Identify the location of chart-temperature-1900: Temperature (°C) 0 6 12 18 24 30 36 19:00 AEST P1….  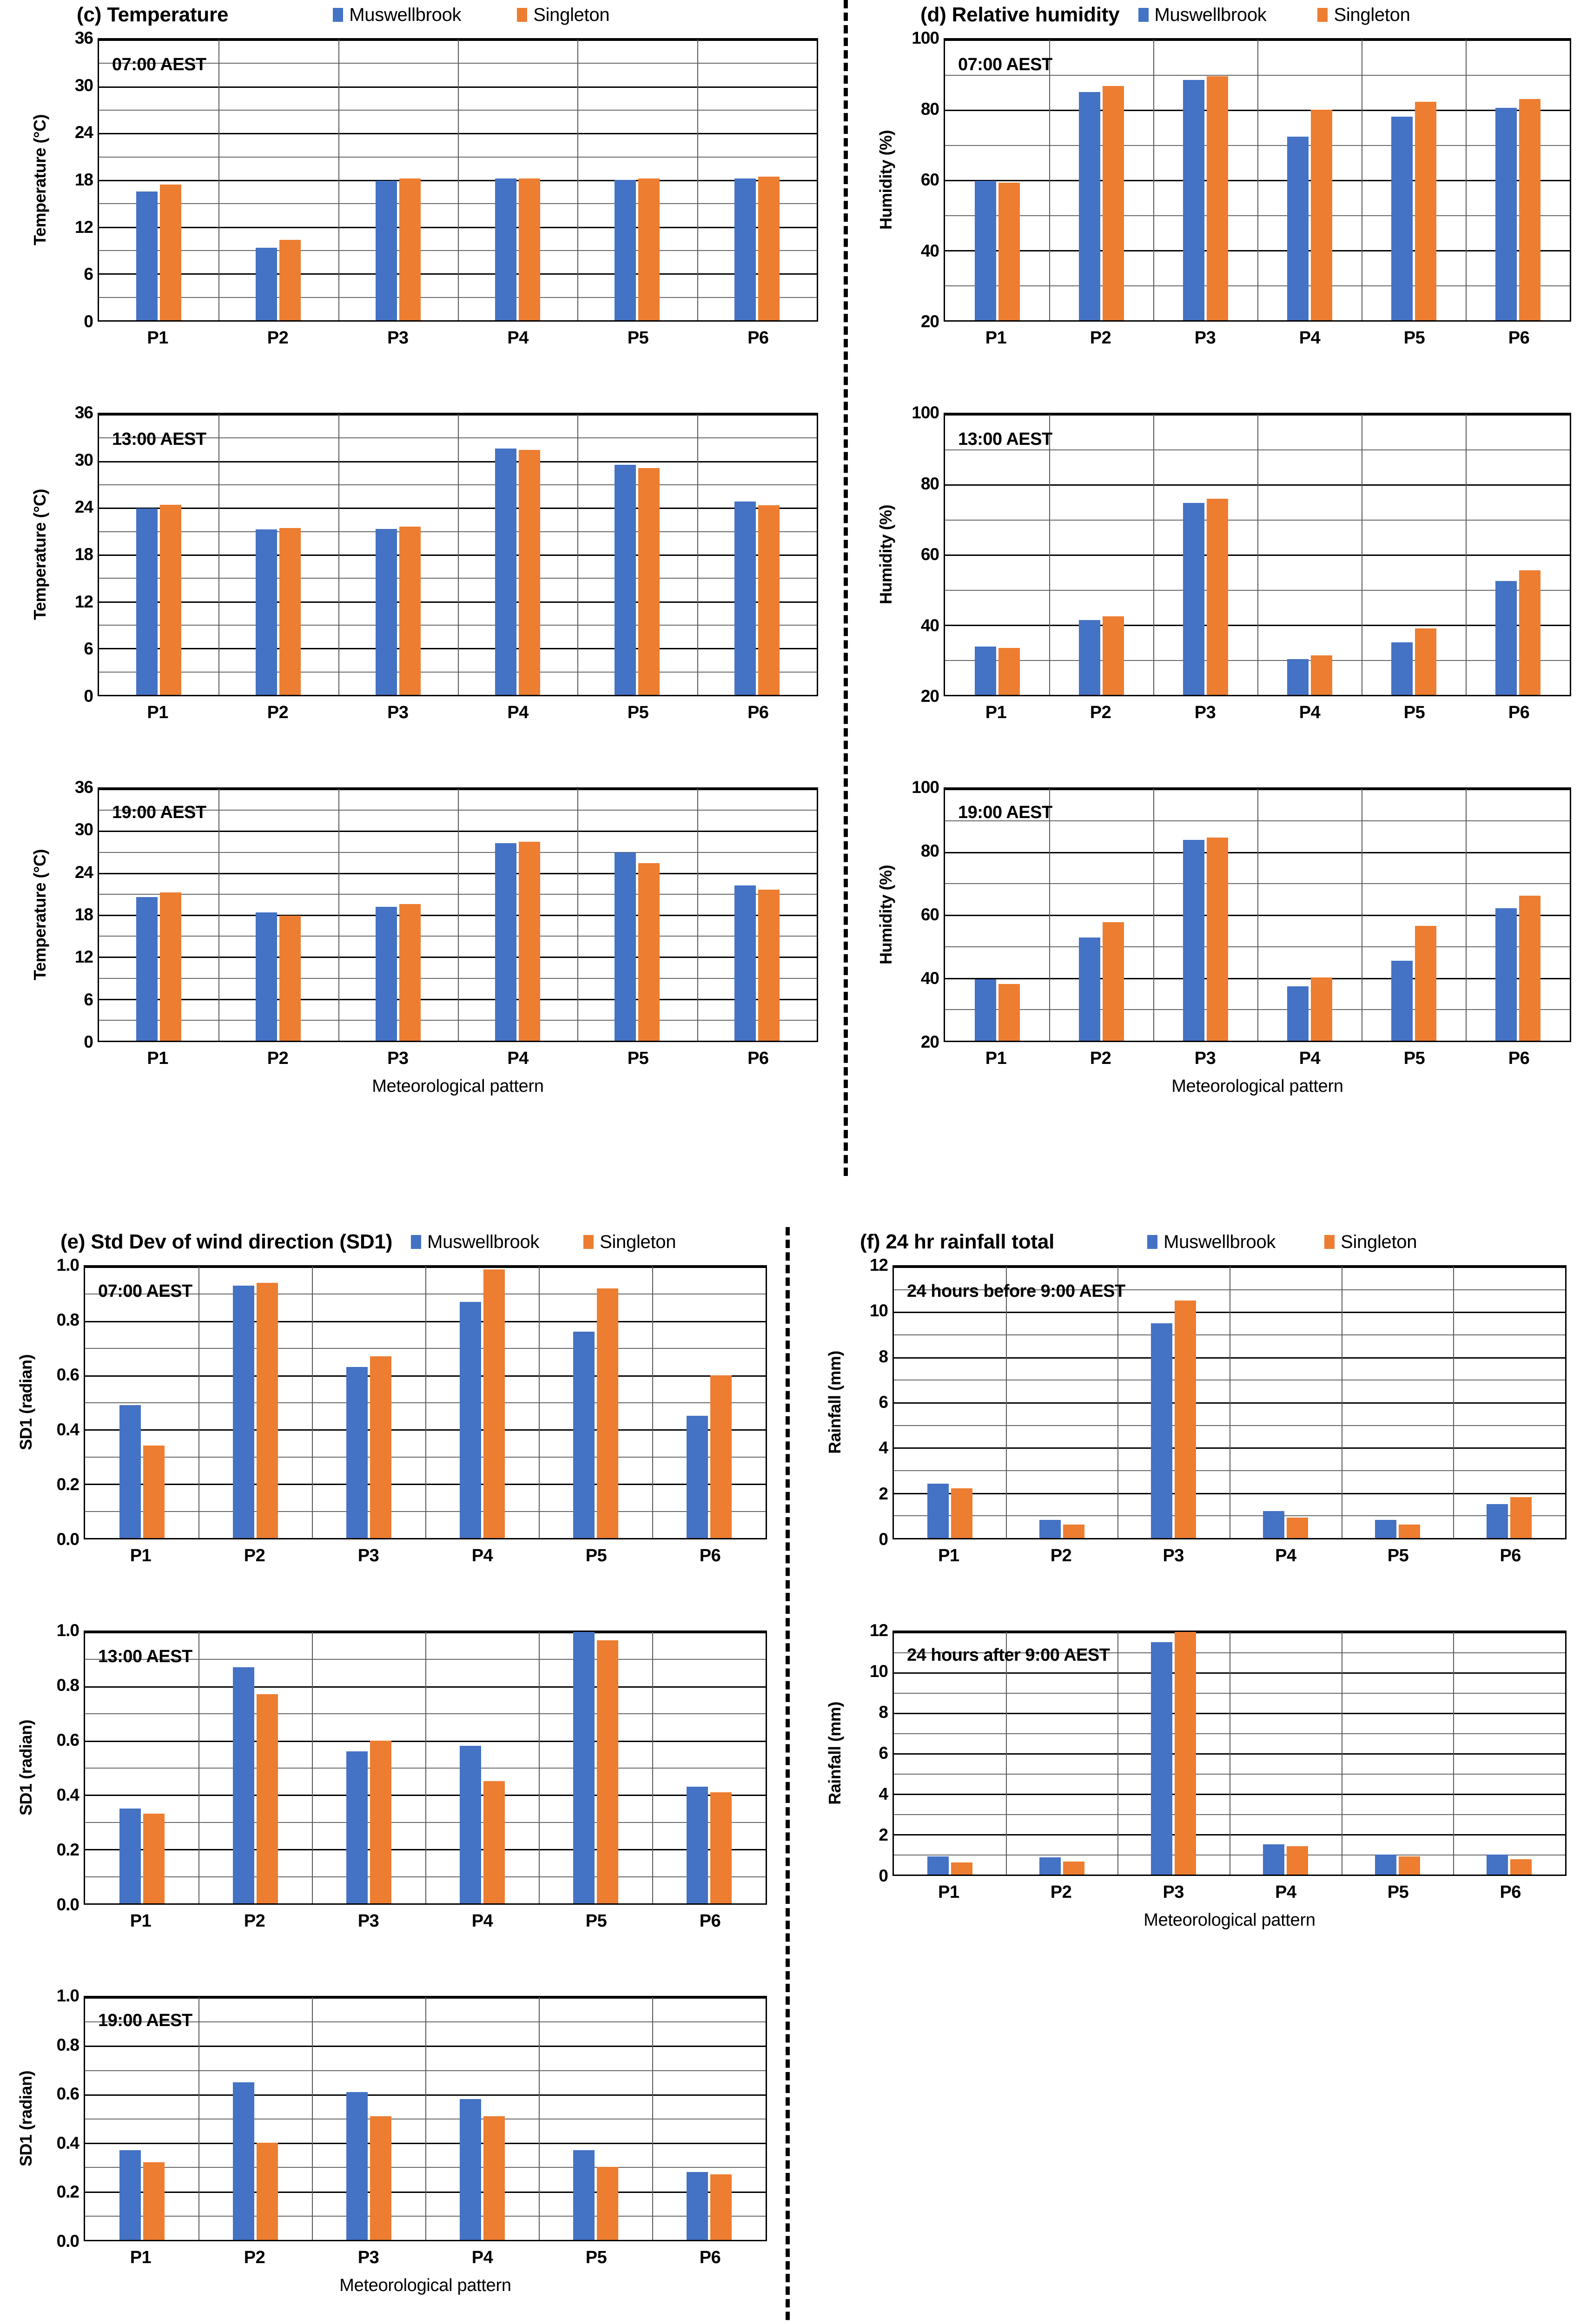
(423, 940).